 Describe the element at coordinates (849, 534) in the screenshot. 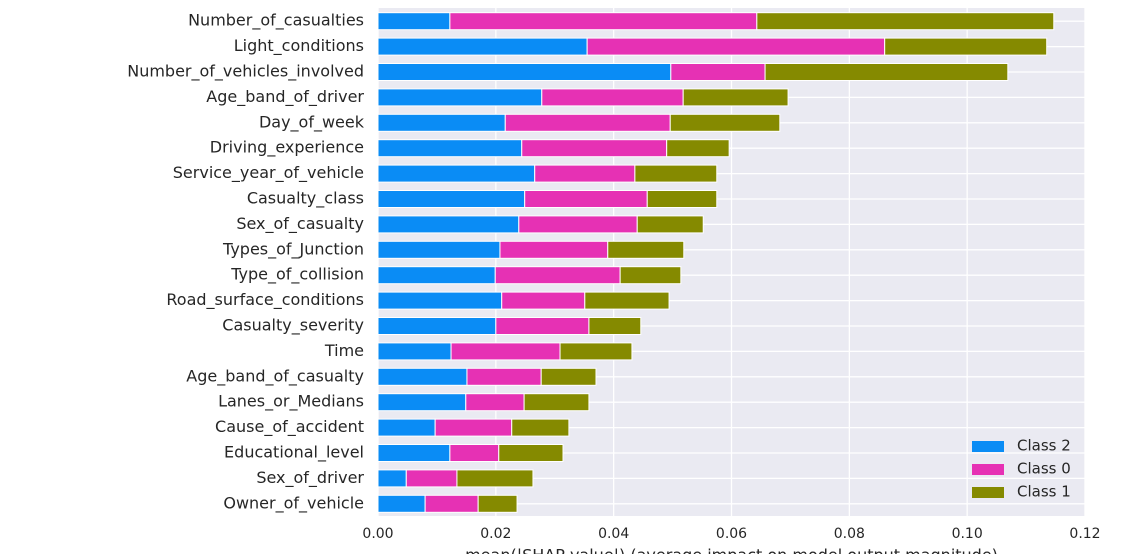

I see `x-tick-label: 0.08` at that location.